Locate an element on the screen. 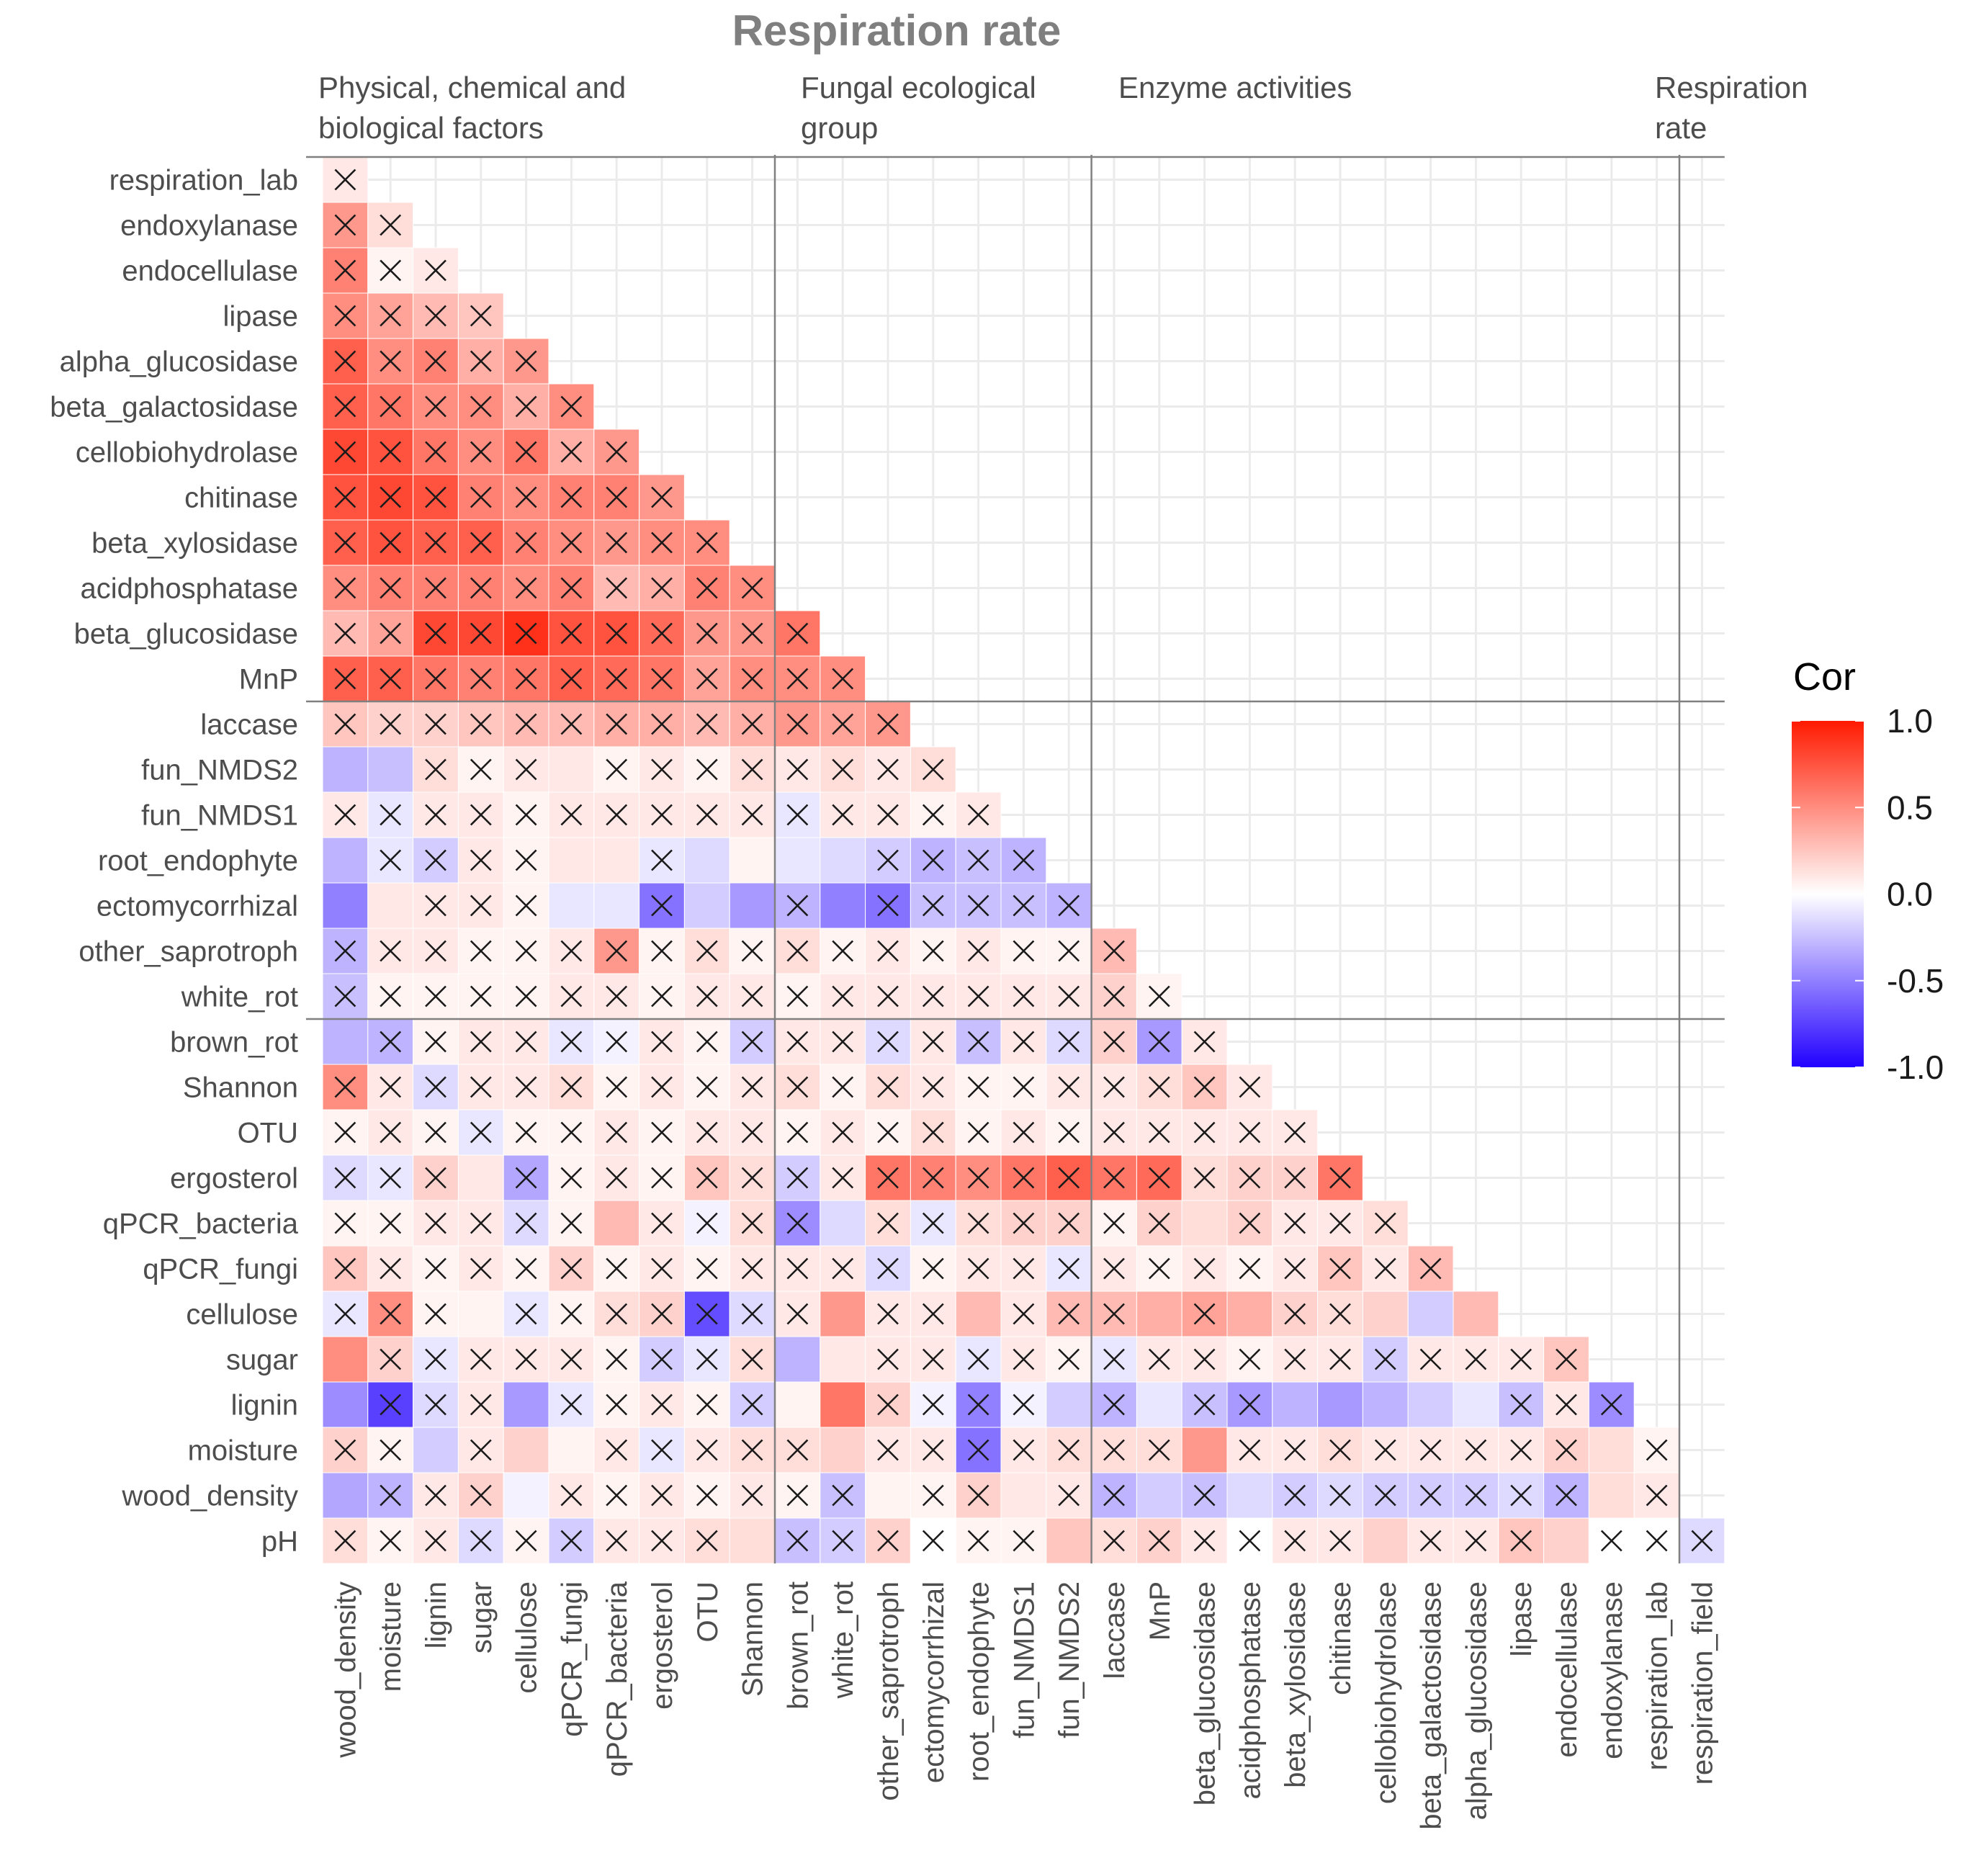  row-label: fun_NMDS2 is located at coordinates (219, 770).